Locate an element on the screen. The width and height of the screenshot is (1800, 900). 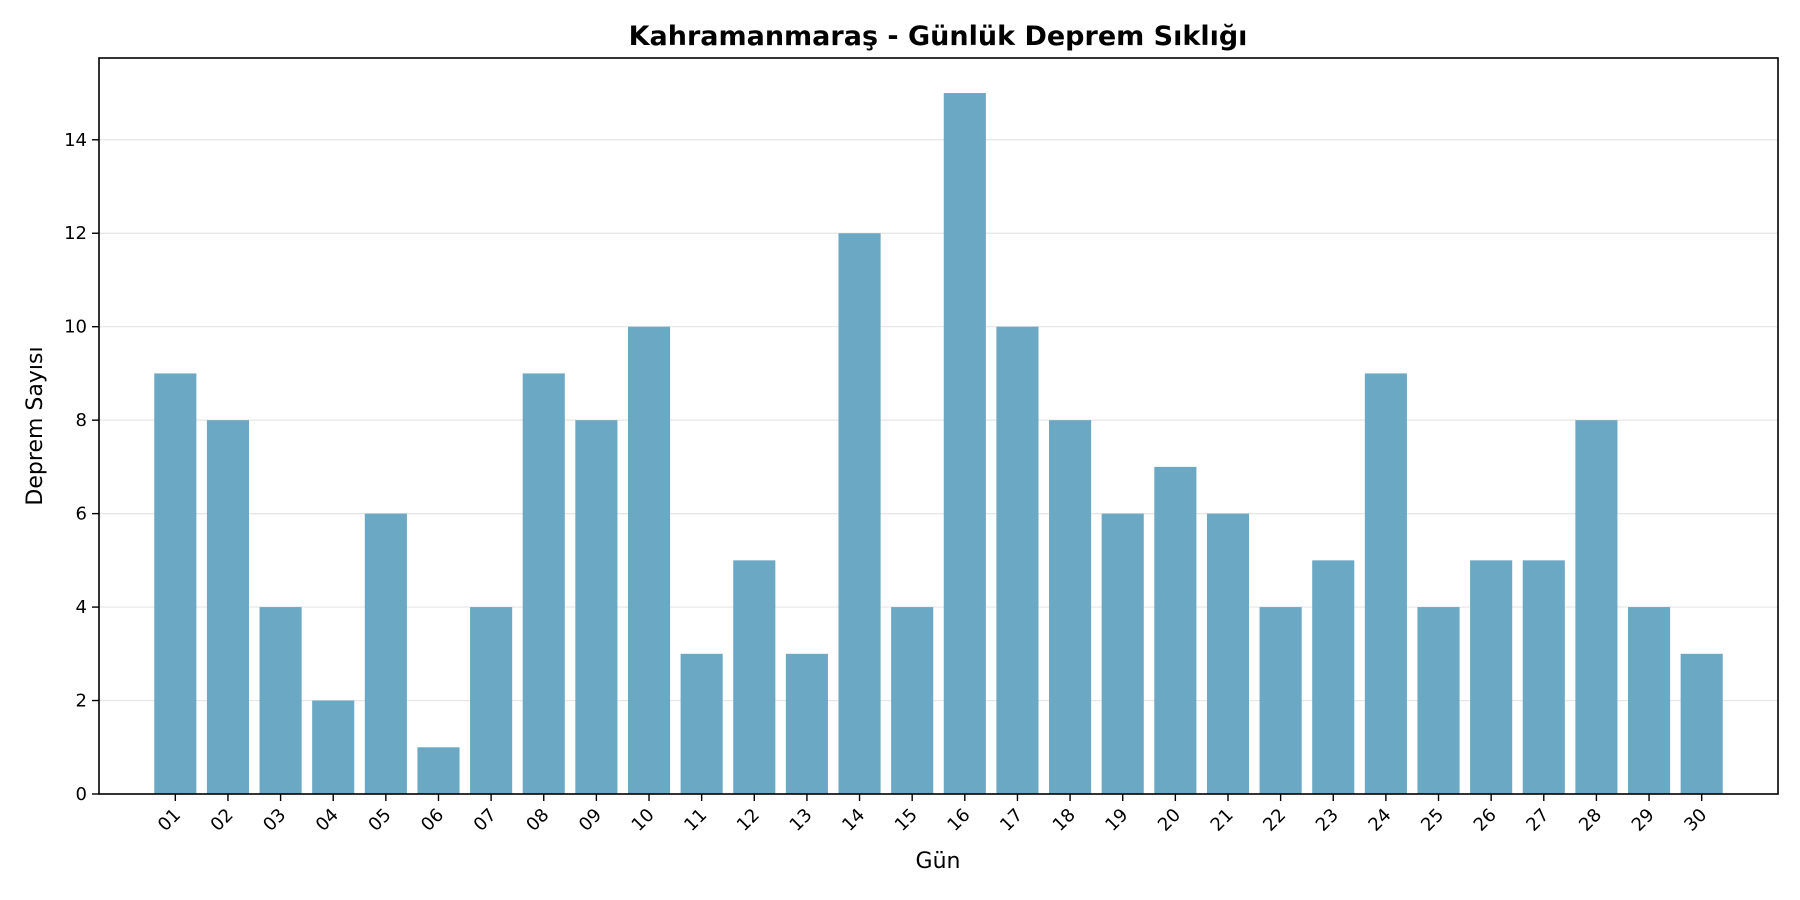
x-tick-label: 05 is located at coordinates (379, 820).